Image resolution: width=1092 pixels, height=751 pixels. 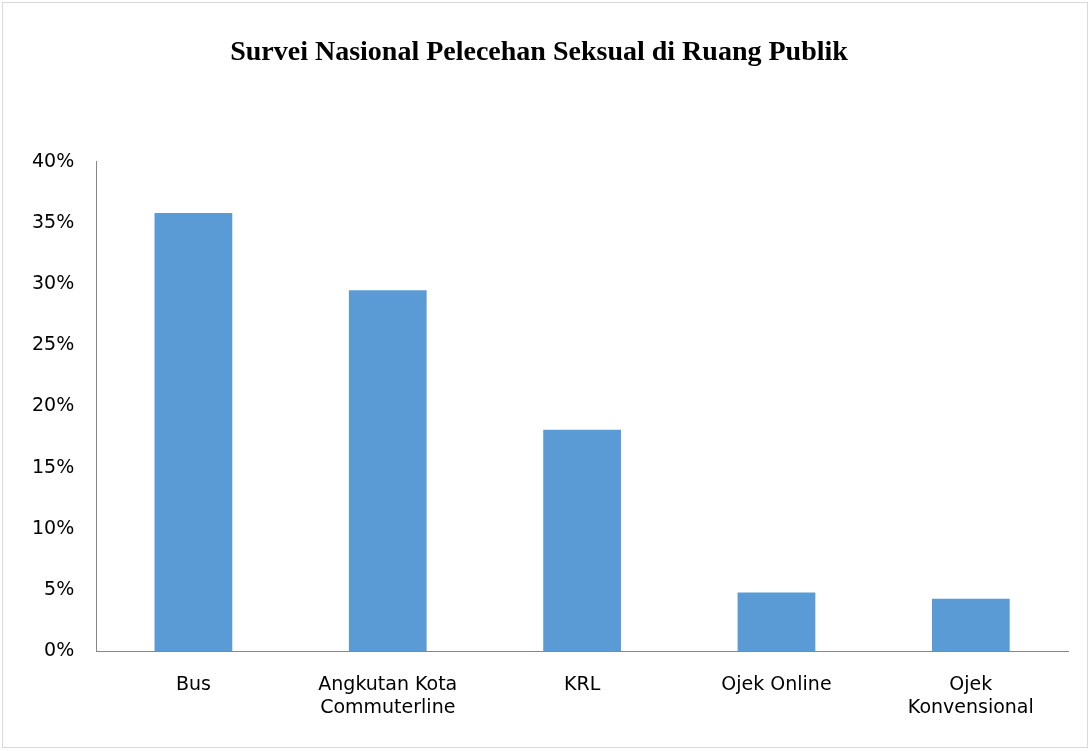 What do you see at coordinates (53, 220) in the screenshot?
I see `y-tick-label: 35%` at bounding box center [53, 220].